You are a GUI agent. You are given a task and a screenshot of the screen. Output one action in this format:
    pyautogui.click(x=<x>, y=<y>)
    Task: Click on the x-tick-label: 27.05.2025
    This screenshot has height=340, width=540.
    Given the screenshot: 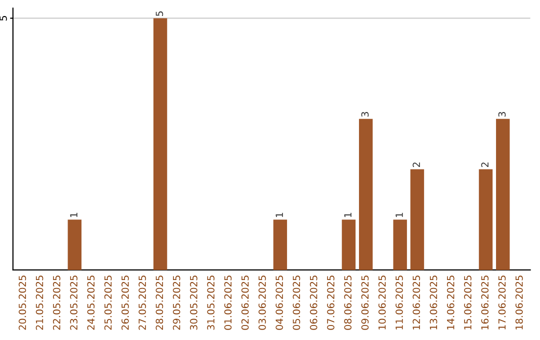 What is the action you would take?
    pyautogui.click(x=142, y=303)
    